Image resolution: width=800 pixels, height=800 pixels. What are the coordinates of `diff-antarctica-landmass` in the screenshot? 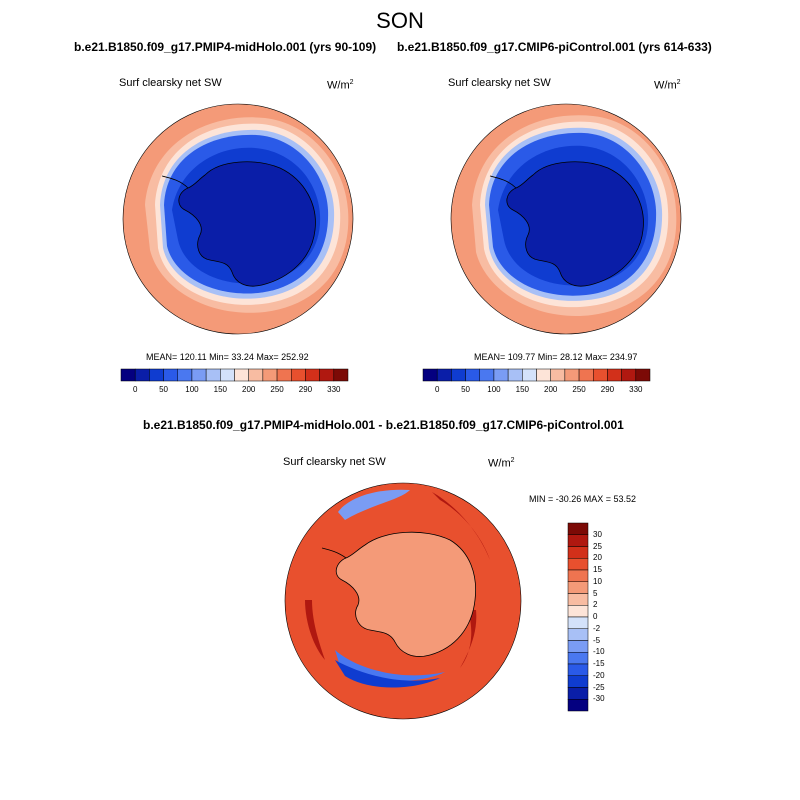 It's located at (405, 594).